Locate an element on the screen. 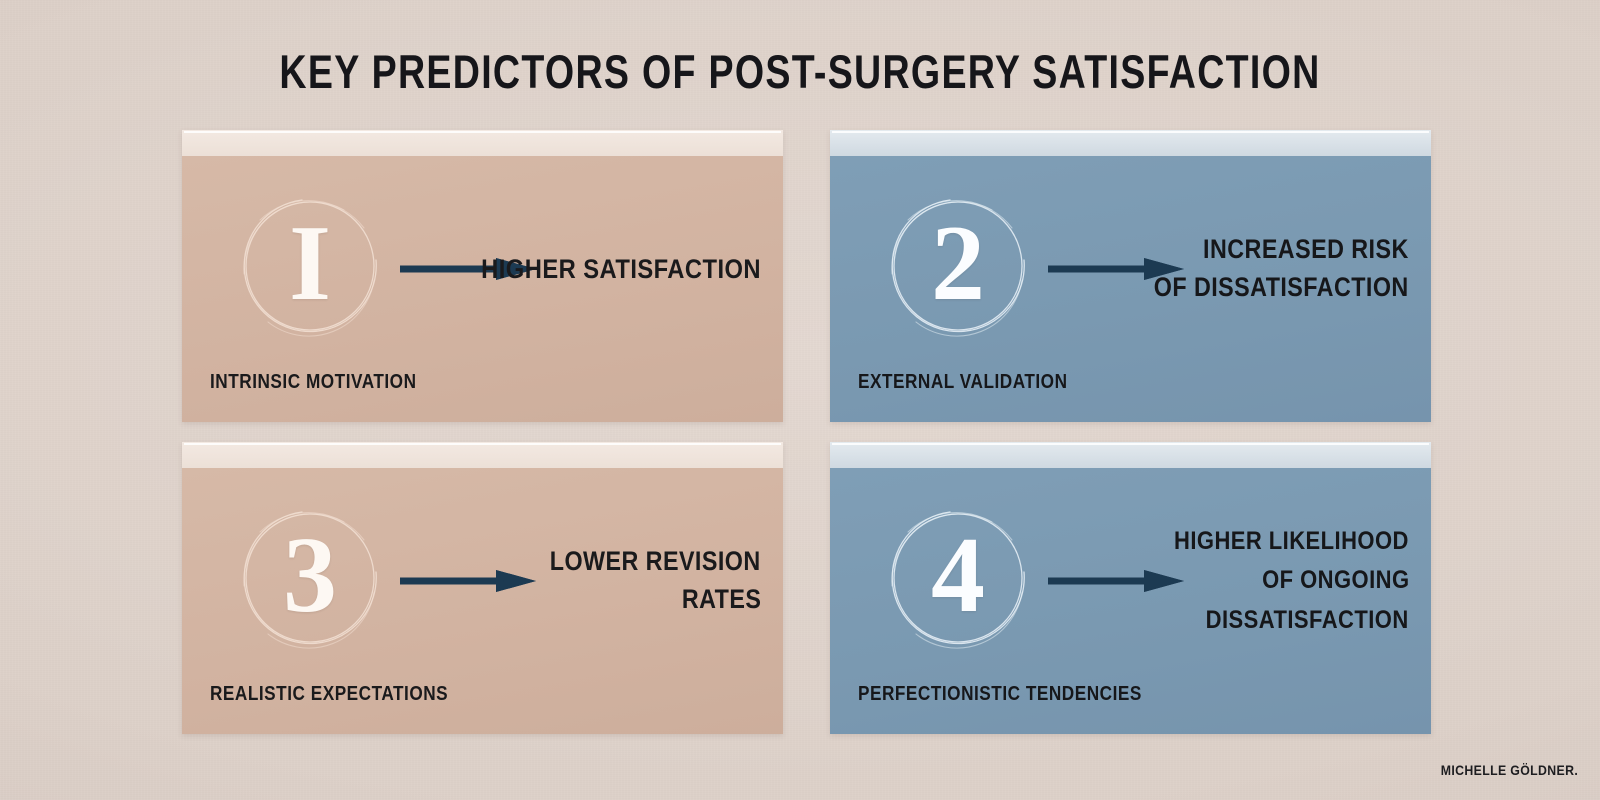  numeral-badge: I is located at coordinates (310, 266).